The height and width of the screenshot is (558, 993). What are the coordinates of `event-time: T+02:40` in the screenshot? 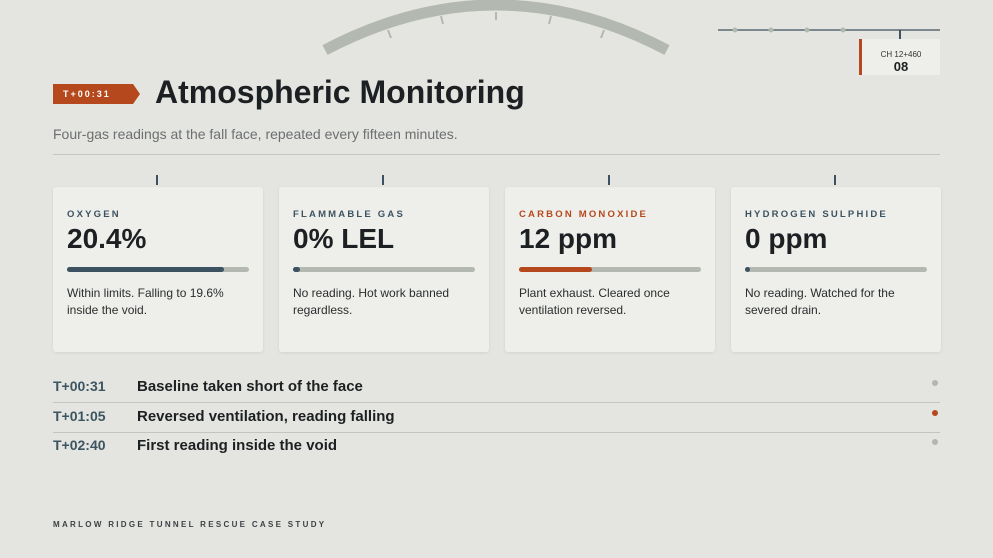 It's located at (79, 445).